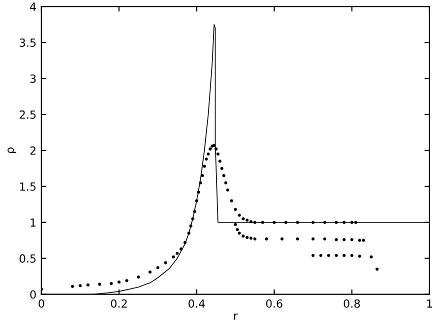  I want to click on y-axis-title: ρ, so click(12, 150).